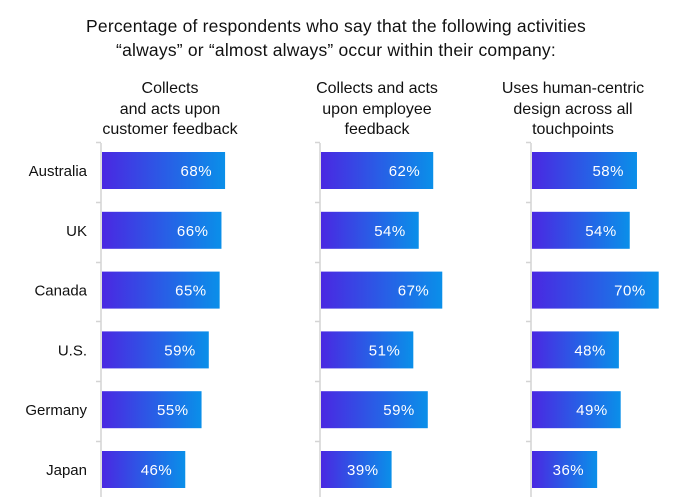  What do you see at coordinates (405, 171) in the screenshot?
I see `bar-value-label: 62%` at bounding box center [405, 171].